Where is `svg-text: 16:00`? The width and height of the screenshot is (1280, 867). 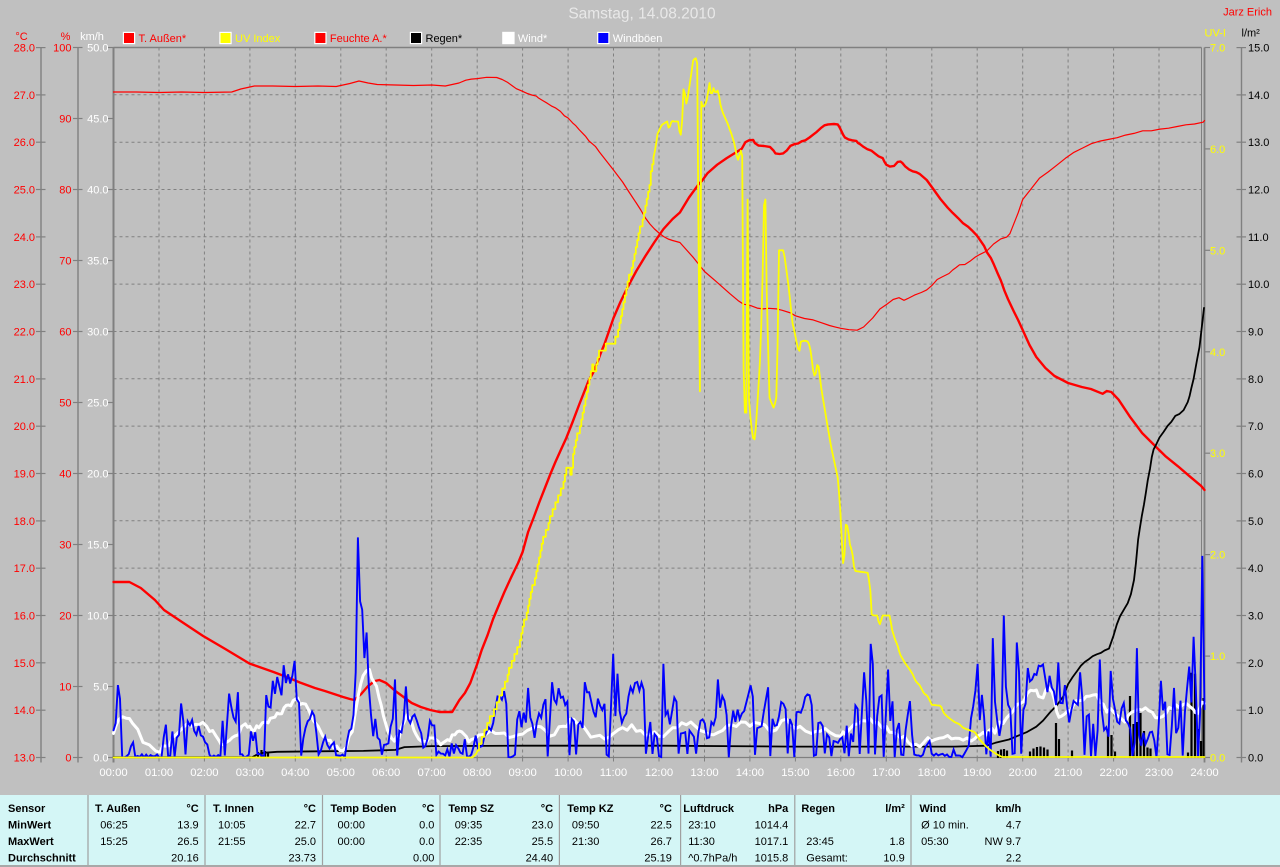
svg-text: 16:00 is located at coordinates (841, 773).